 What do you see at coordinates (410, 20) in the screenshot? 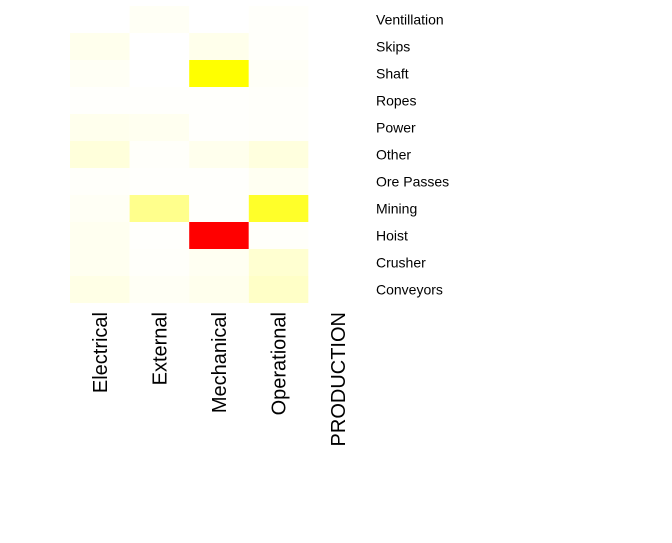
I see `row-label: Ventillation` at bounding box center [410, 20].